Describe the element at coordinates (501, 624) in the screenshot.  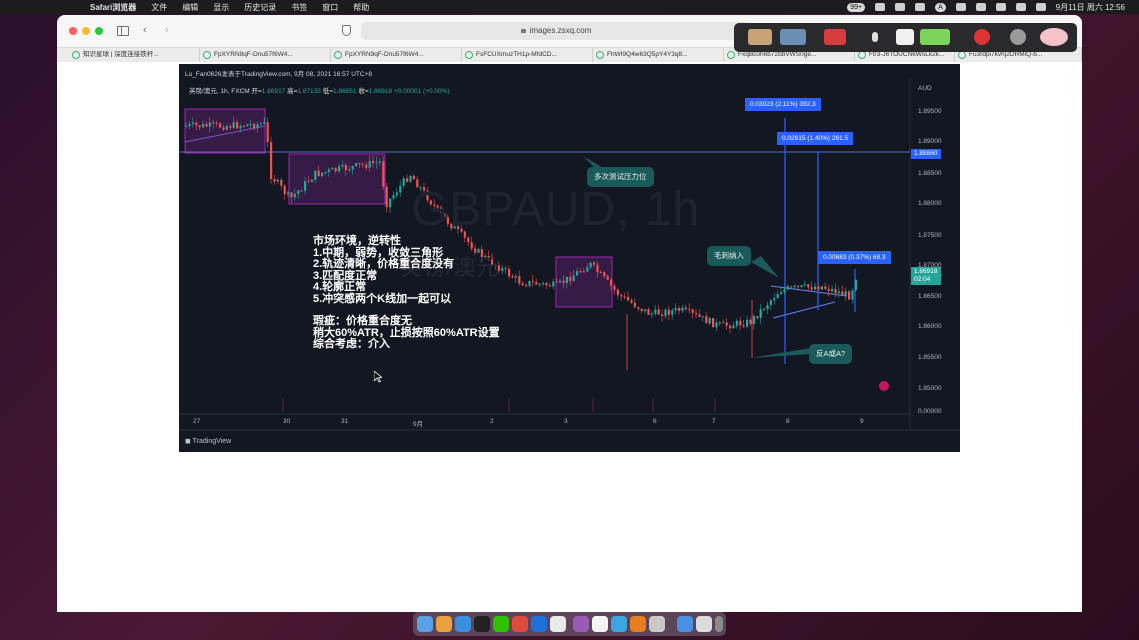
I see `wechat-icon` at that location.